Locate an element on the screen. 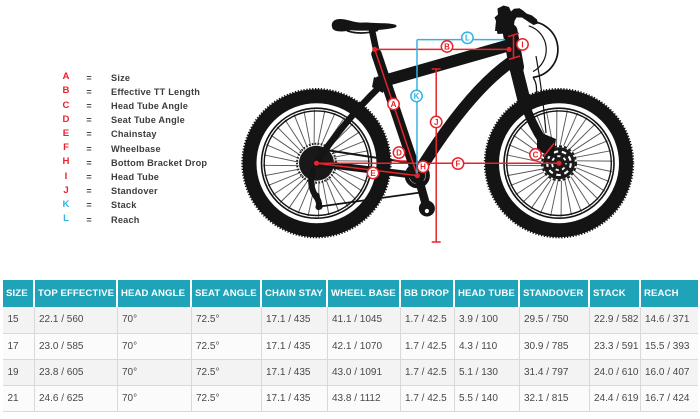  svg-text: F is located at coordinates (458, 164).